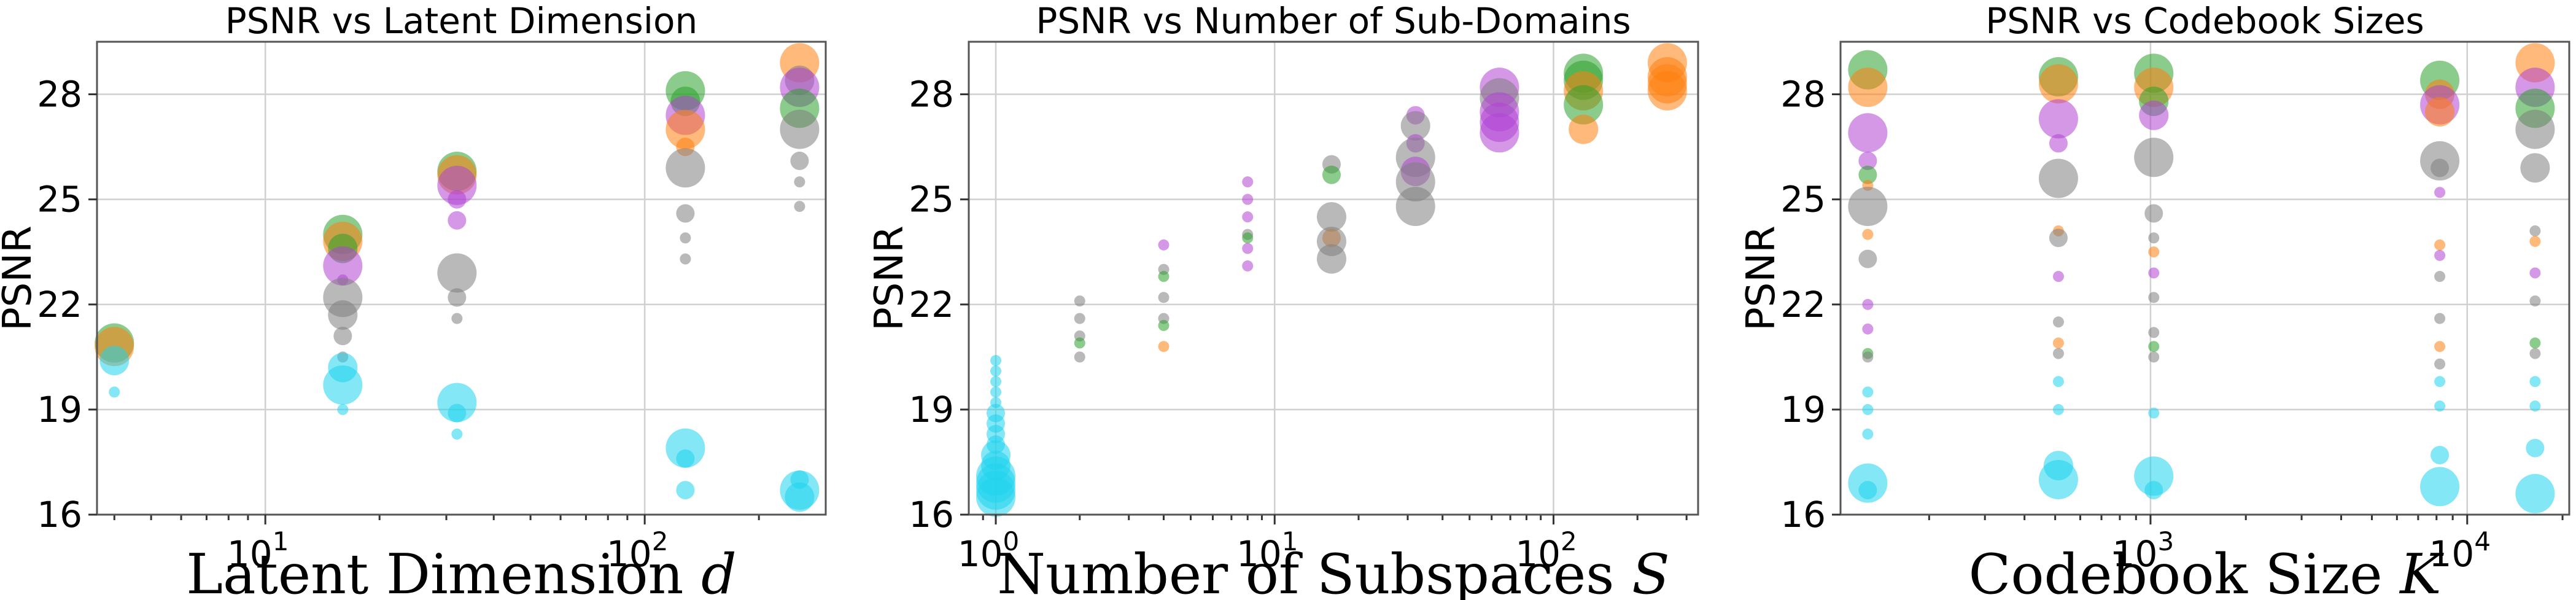 This screenshot has height=600, width=2576. Describe the element at coordinates (1333, 571) in the screenshot. I see `x-axis-label: Number of Subspaces S` at that location.